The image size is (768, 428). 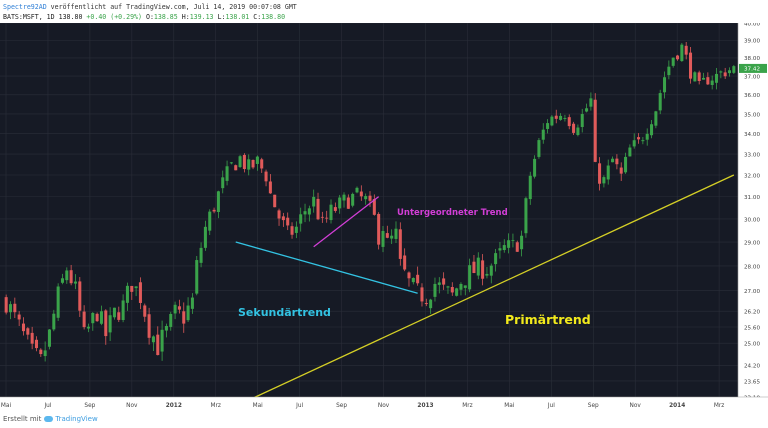 I want to click on tradingview-logo-icon, so click(x=49, y=419).